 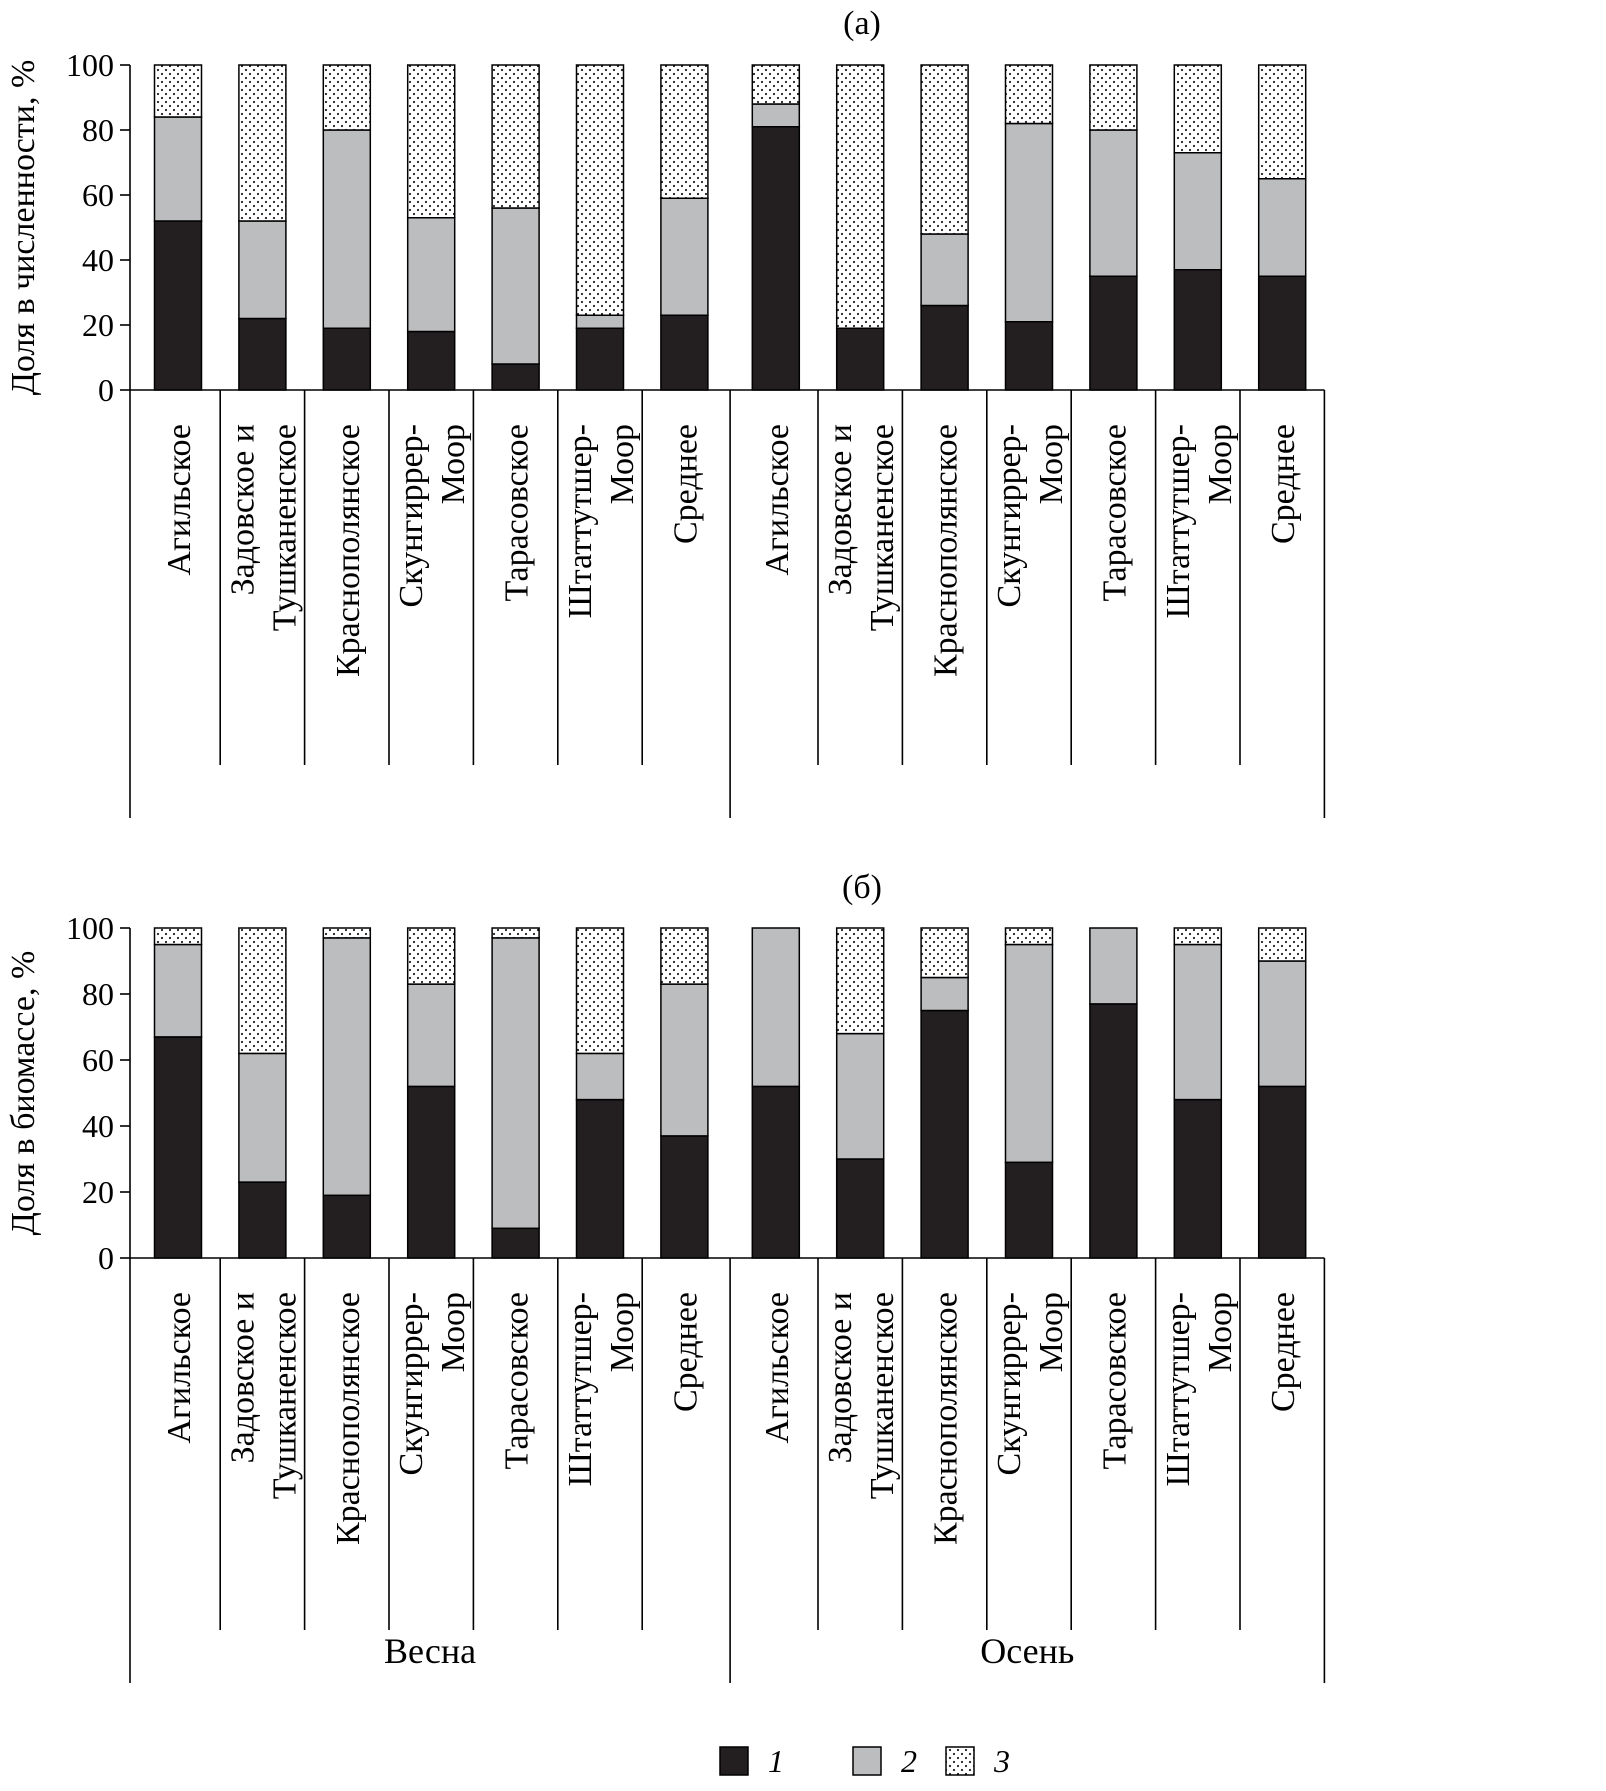 I want to click on y-tick-label: 60, so click(x=98, y=195).